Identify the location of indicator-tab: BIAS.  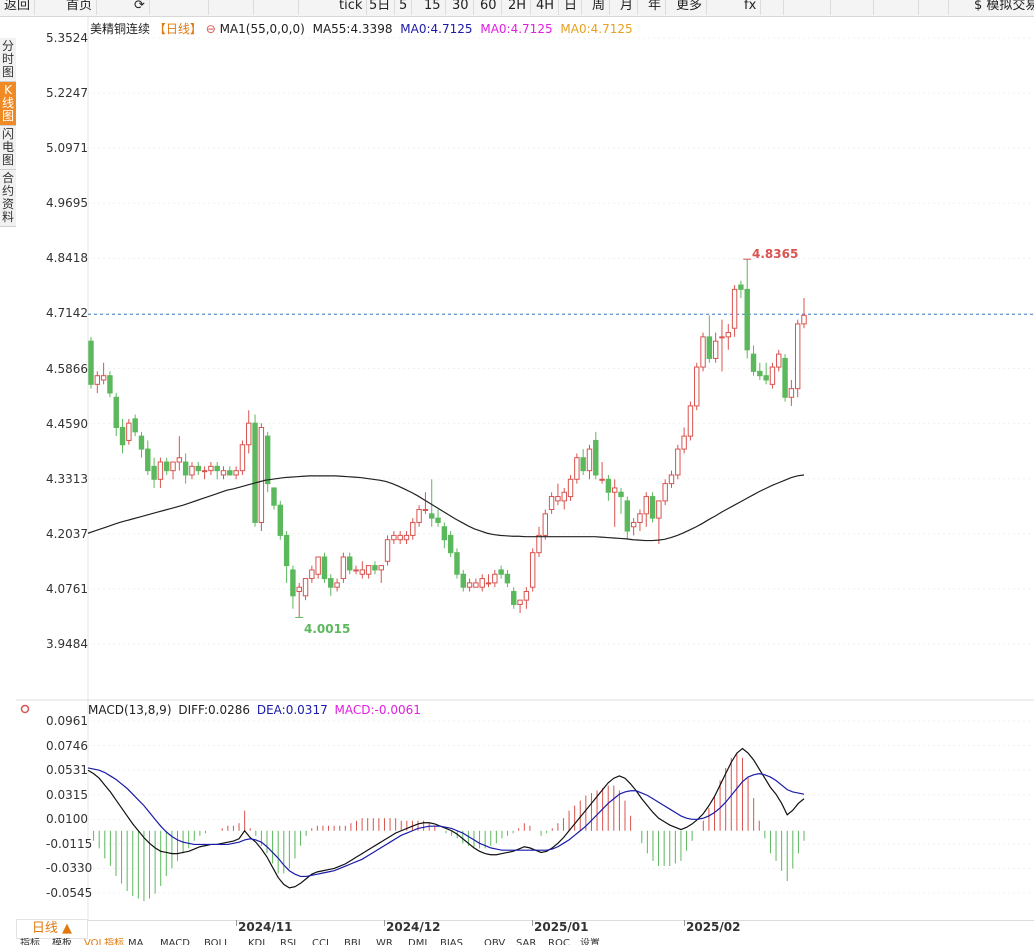
(451, 941).